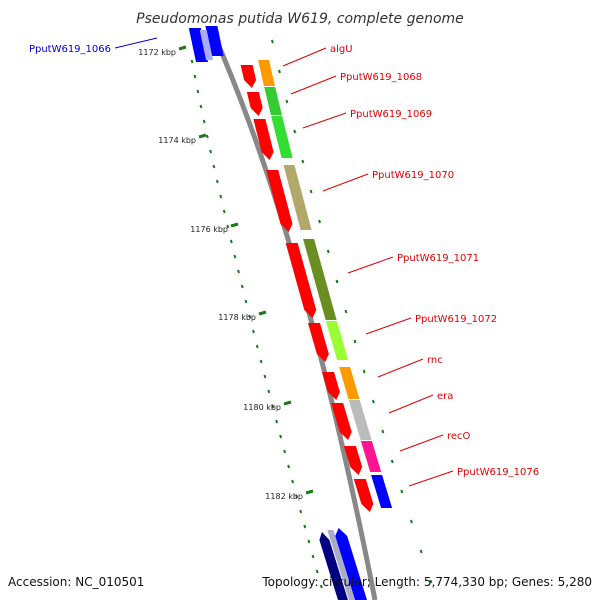  Describe the element at coordinates (237, 317) in the screenshot. I see `tick-label: 1178 kbp` at that location.